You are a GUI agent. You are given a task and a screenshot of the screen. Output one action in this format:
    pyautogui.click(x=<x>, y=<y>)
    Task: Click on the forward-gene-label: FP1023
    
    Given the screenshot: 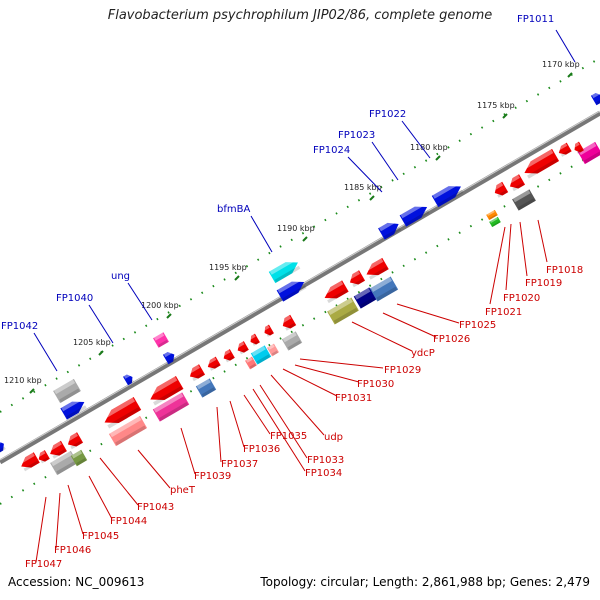 What is the action you would take?
    pyautogui.click(x=356, y=135)
    